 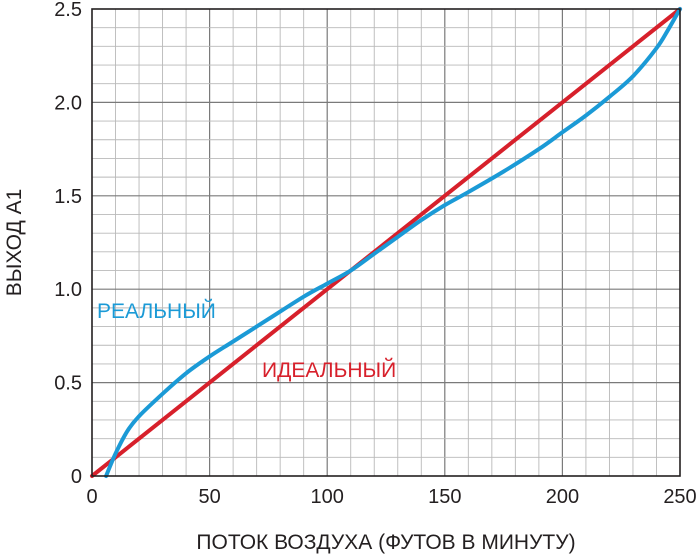 I want to click on y-axis-label: ВЫХОД А1, so click(x=14, y=243).